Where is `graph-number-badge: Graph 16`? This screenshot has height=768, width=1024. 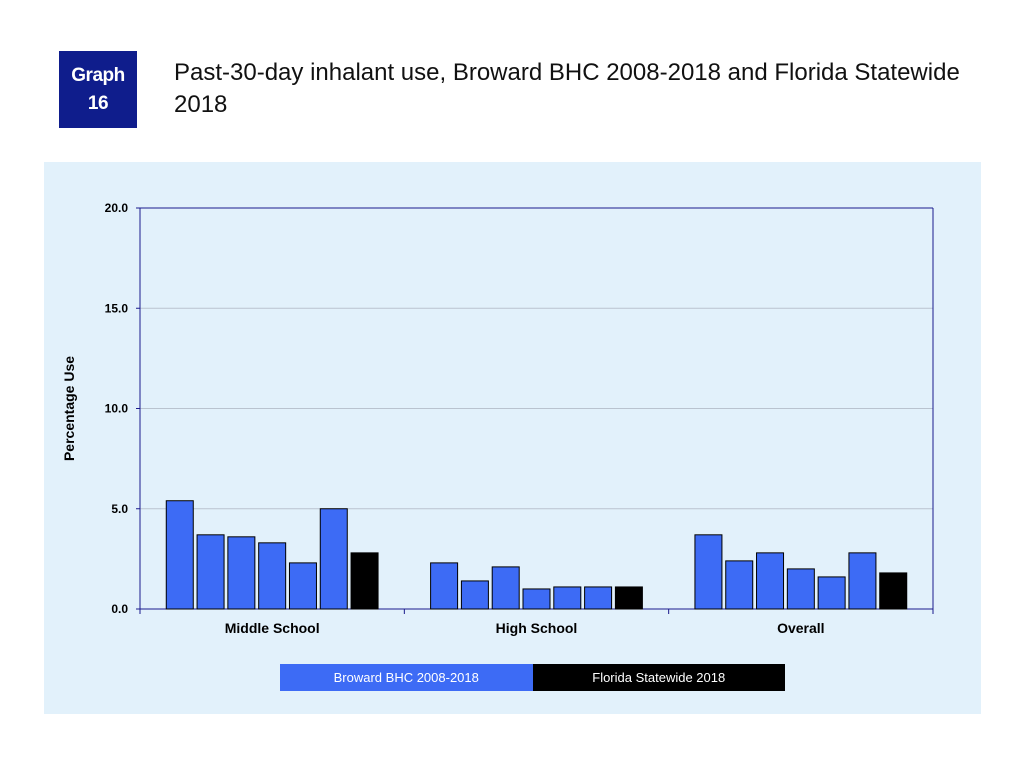
graph-number-badge: Graph 16 is located at coordinates (98, 89).